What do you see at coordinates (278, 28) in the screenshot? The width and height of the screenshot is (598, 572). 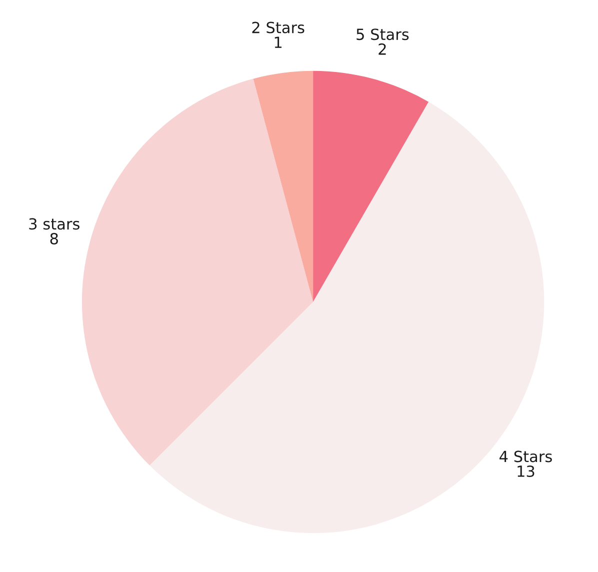 I see `slice-label: 2 Stars` at bounding box center [278, 28].